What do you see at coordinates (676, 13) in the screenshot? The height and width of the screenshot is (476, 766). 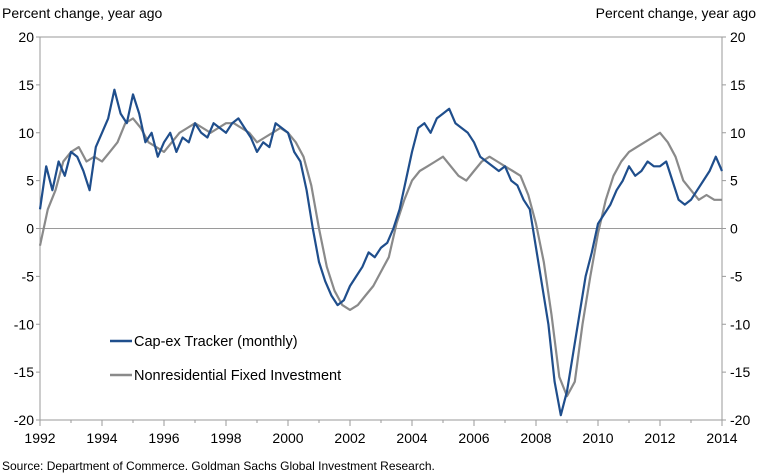 I see `right-axis-label: Percent change, year ago` at bounding box center [676, 13].